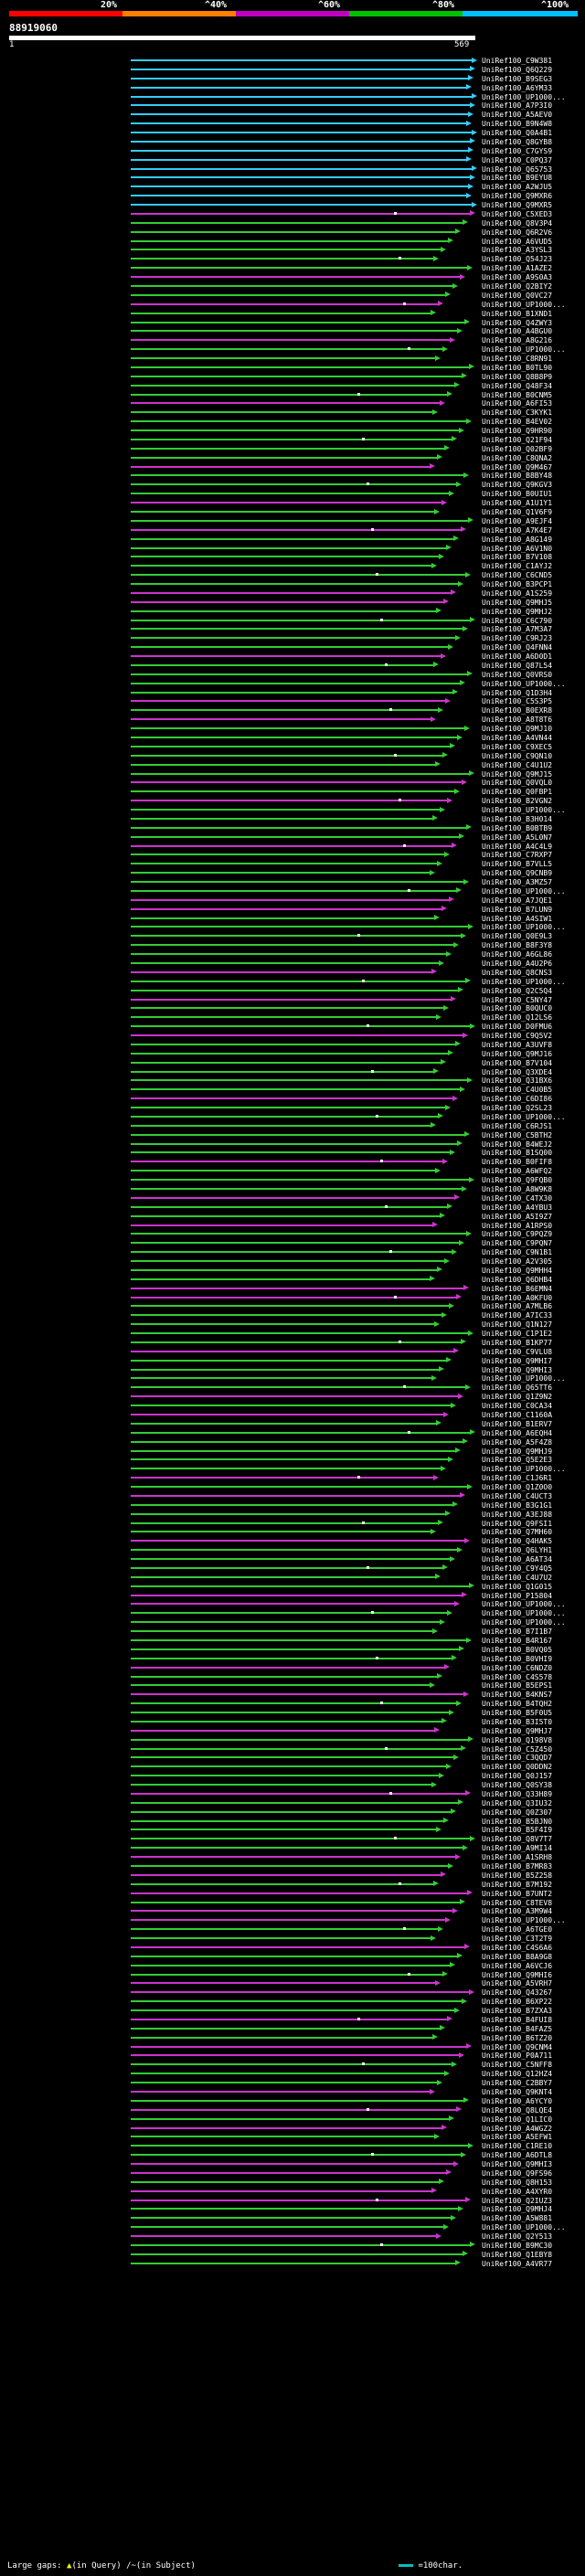 Image resolution: width=585 pixels, height=2576 pixels. I want to click on hit-label-link: UniRef100_B9N4W8, so click(517, 124).